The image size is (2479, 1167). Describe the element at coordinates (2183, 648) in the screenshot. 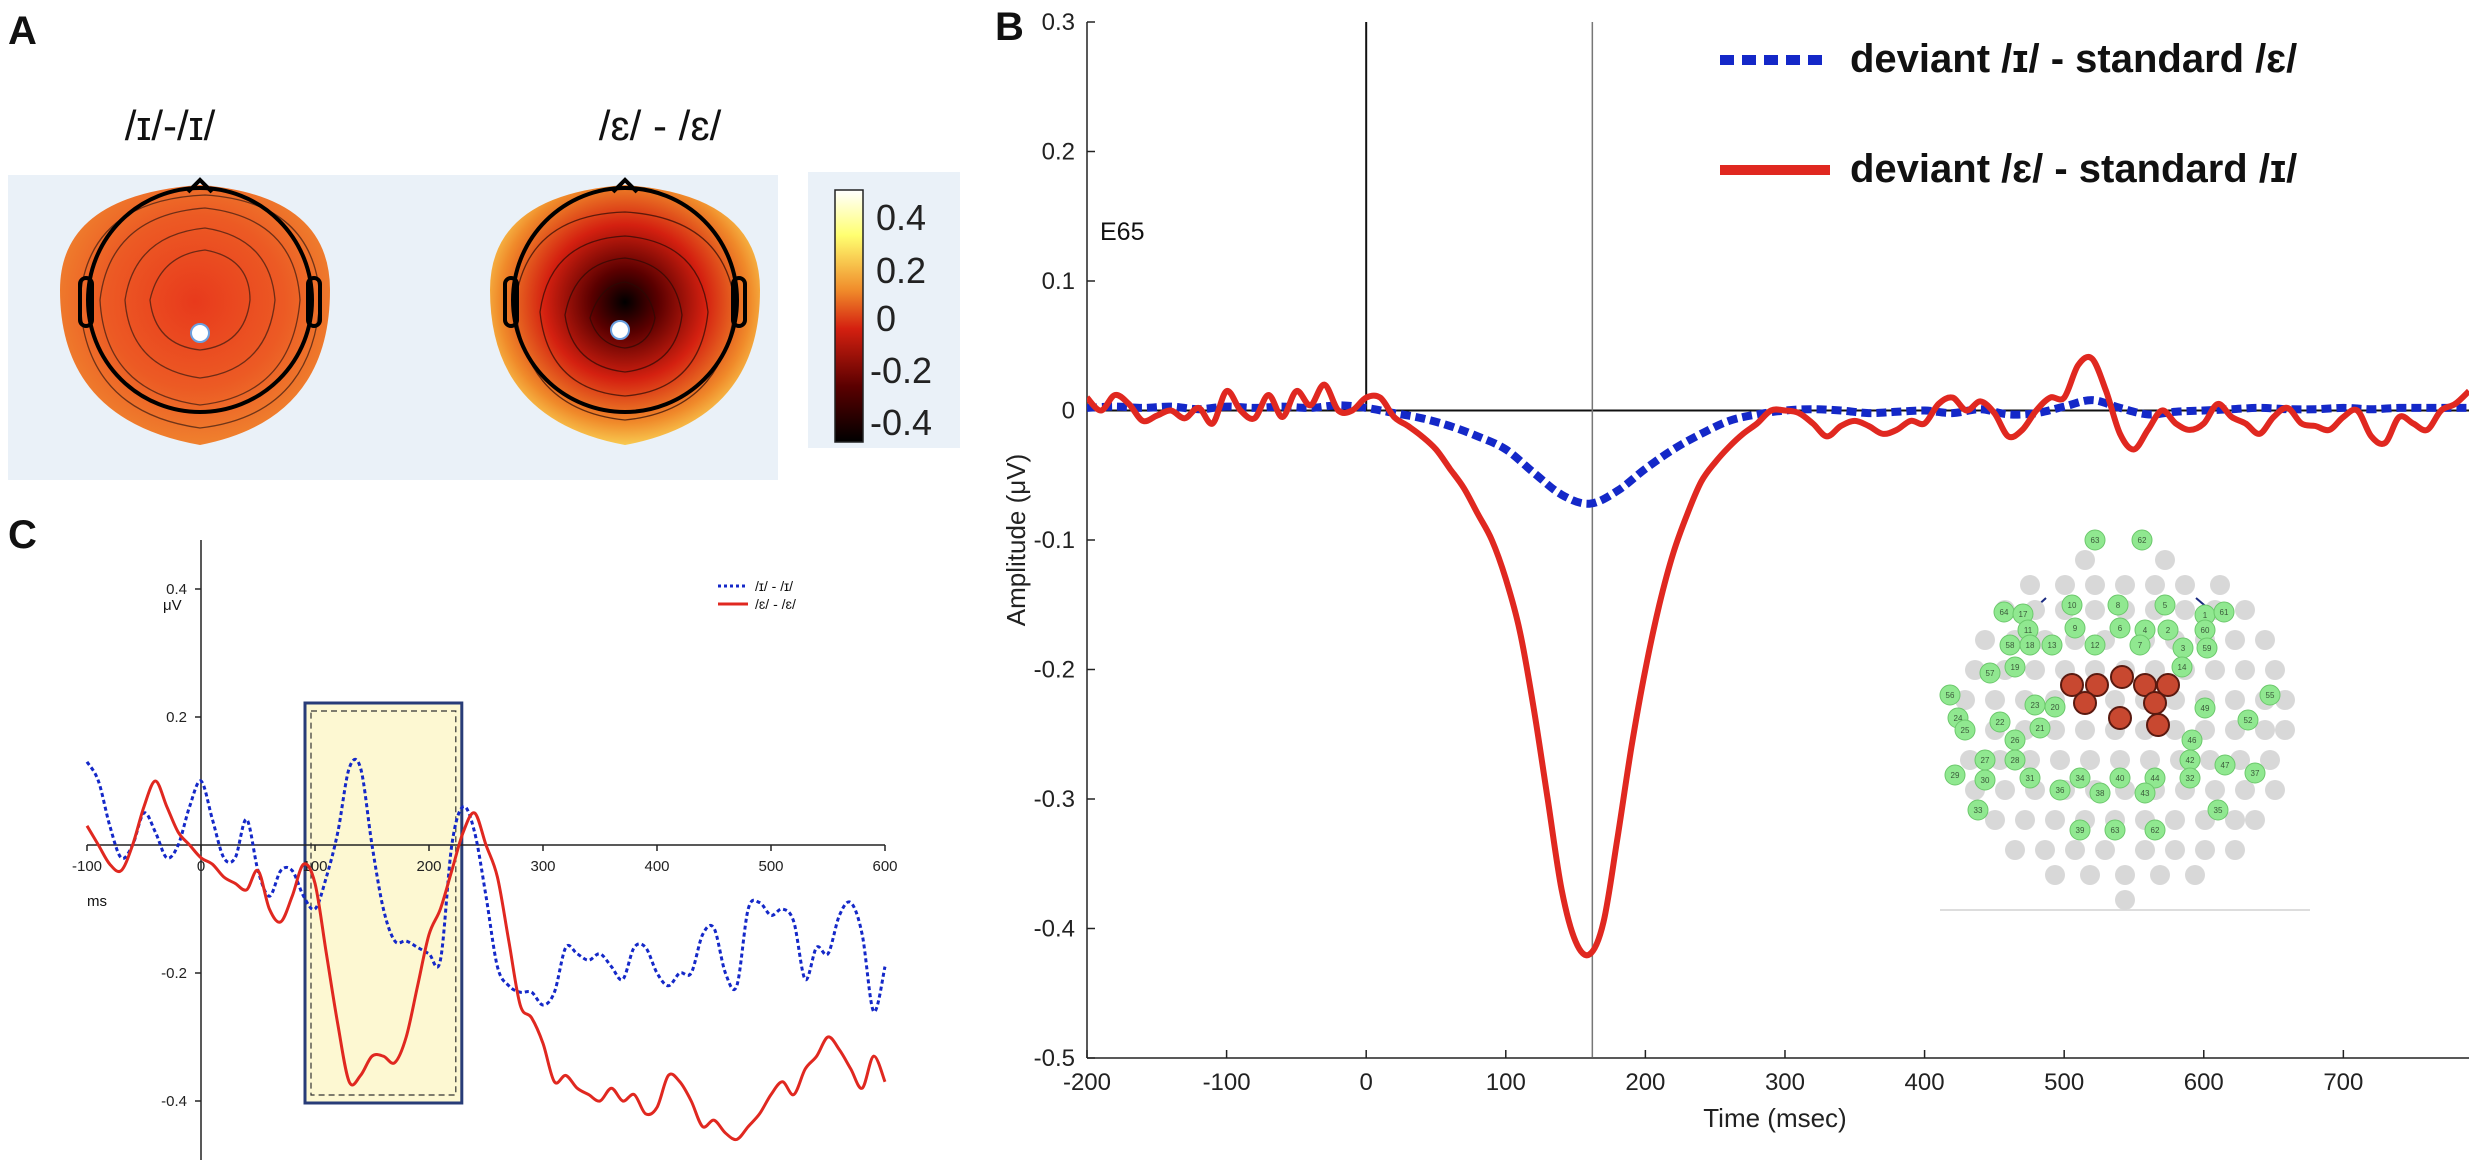

I see `inset-electrode-labelled: 3` at that location.